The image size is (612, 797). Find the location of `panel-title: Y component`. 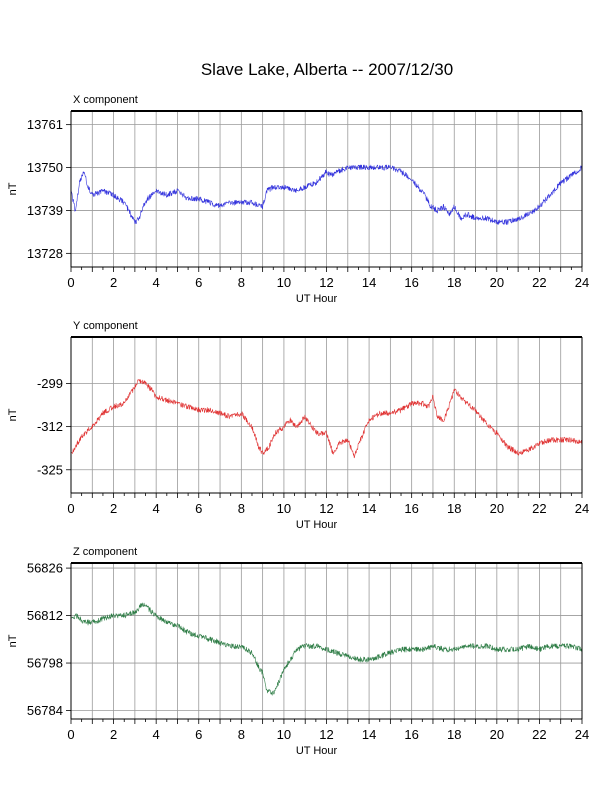

panel-title: Y component is located at coordinates (105, 326).